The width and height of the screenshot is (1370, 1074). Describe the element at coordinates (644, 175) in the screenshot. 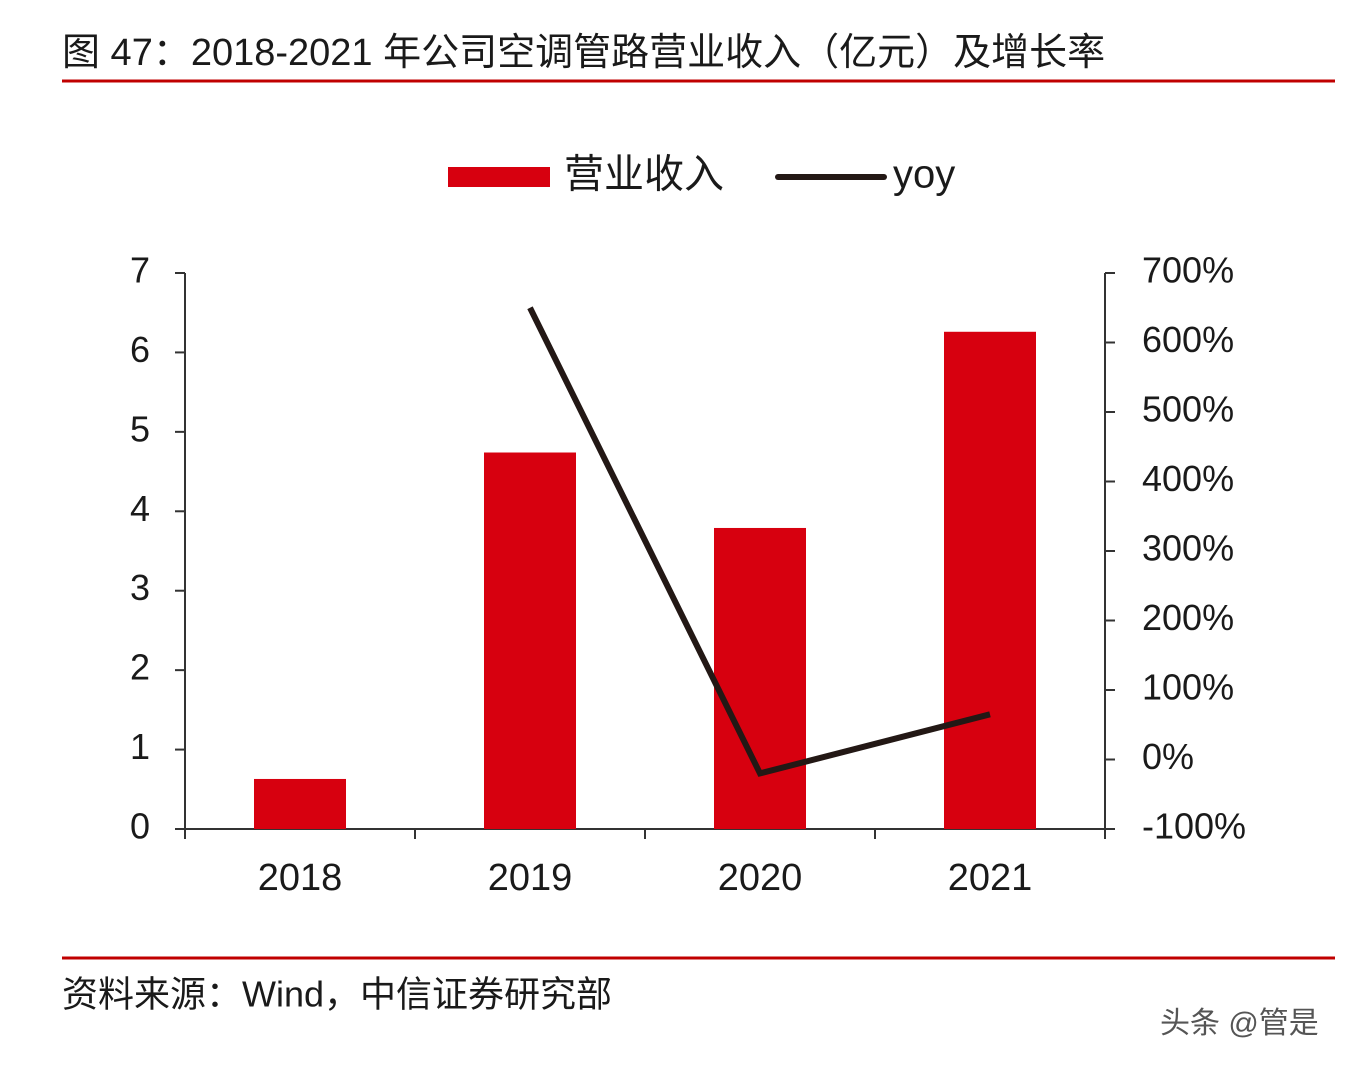

I see `legend-label: 营业收入` at that location.